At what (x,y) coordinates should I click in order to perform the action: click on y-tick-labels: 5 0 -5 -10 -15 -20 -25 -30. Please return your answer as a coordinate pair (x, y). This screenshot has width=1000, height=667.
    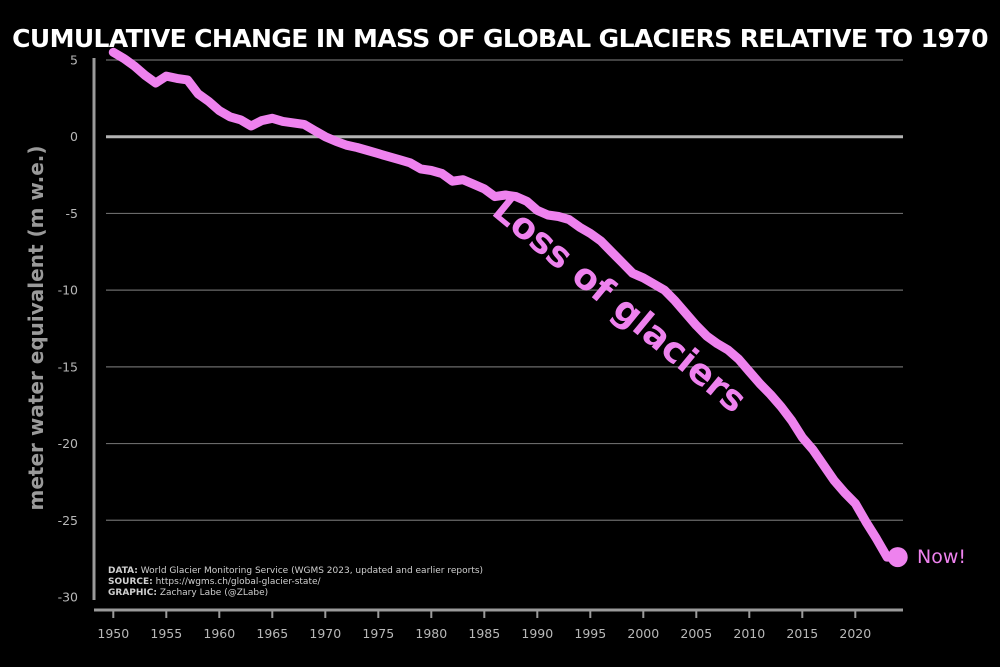
    Looking at the image, I should click on (68, 329).